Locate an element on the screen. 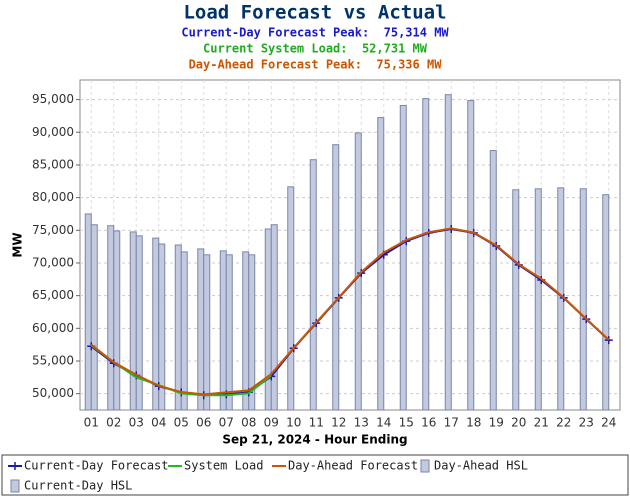 The height and width of the screenshot is (500, 630). x-tick-label: 17 is located at coordinates (451, 423).